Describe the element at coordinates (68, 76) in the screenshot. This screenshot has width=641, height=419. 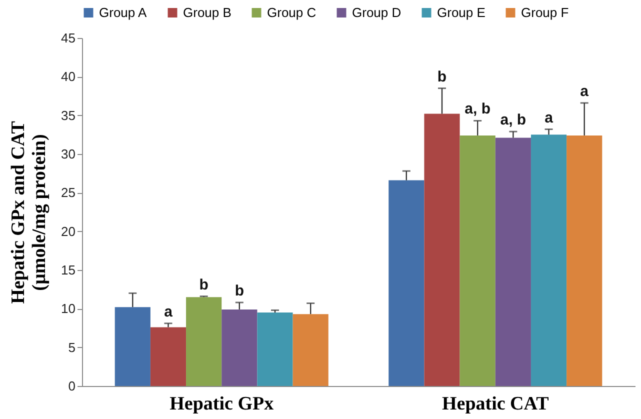
I see `y-tick-label: 40` at that location.